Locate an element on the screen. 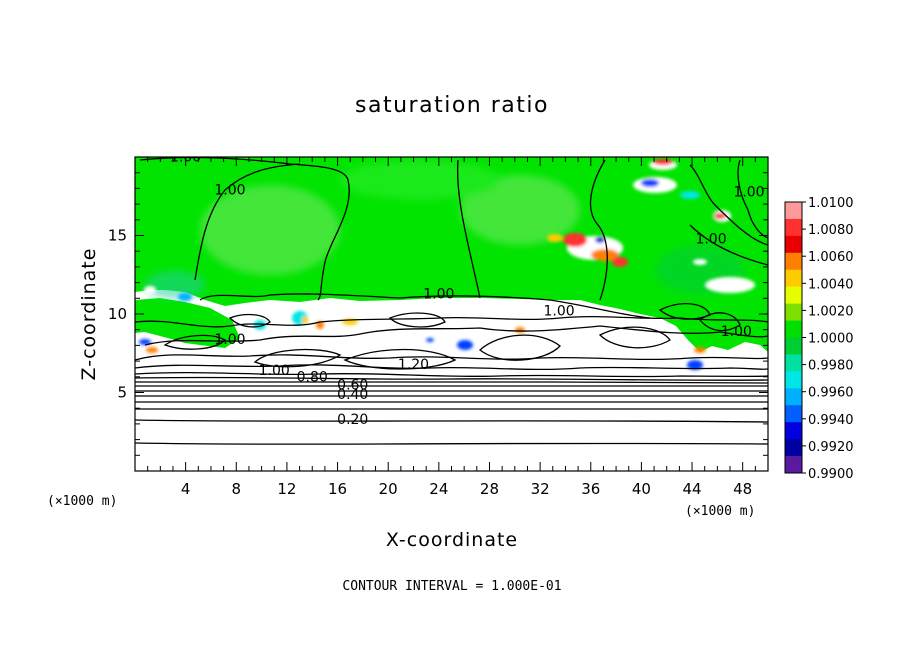 The height and width of the screenshot is (654, 904). colorbar-label: 1.0060 is located at coordinates (831, 257).